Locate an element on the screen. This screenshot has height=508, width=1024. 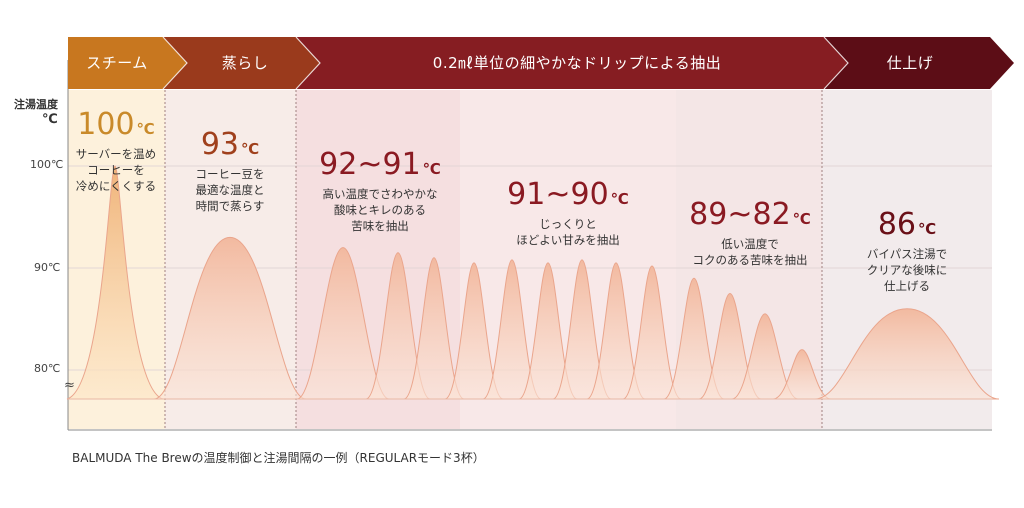
y-tick-80: 80℃ is located at coordinates (47, 368).